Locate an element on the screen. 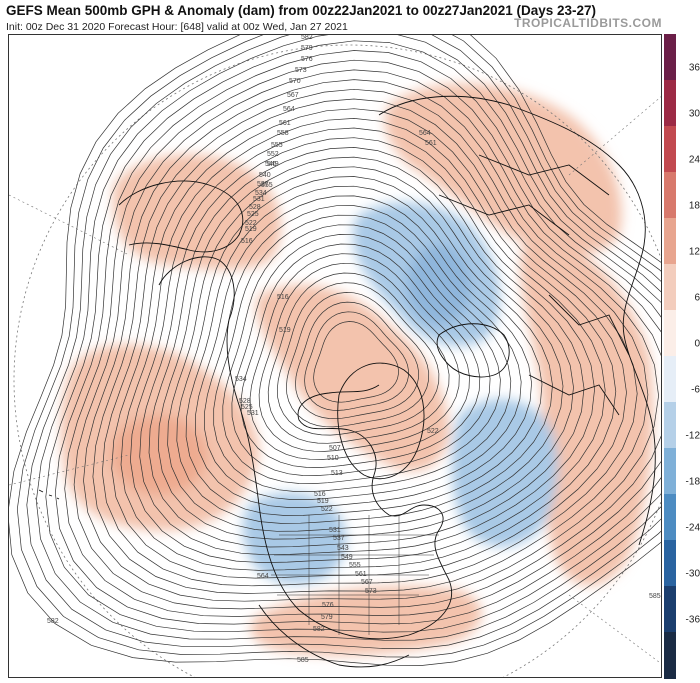 The width and height of the screenshot is (700, 683). negative-anomaly-siberia-core is located at coordinates (439, 285).